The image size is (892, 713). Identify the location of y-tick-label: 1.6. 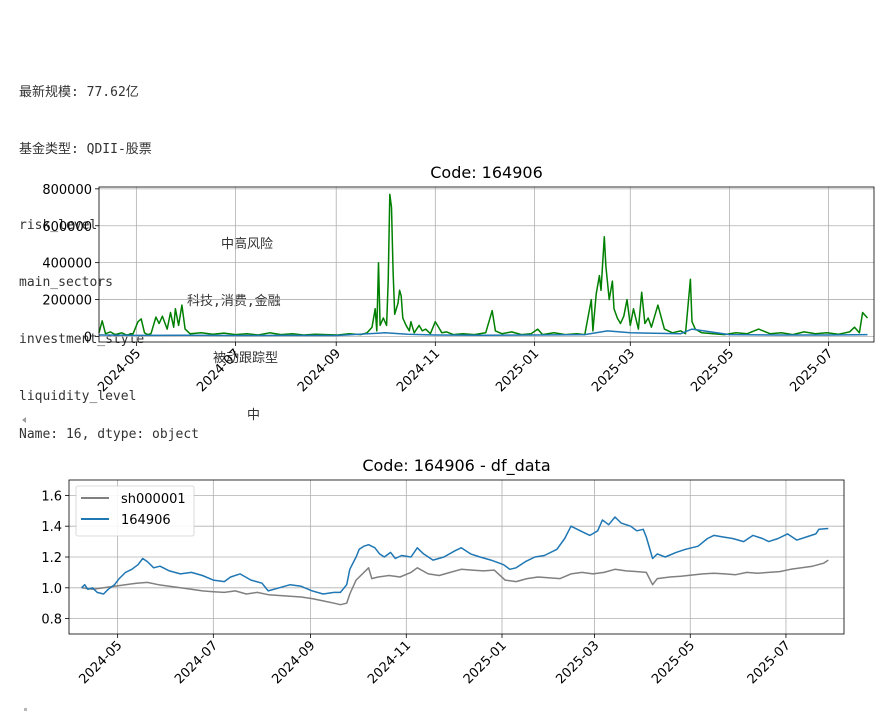
(51, 496).